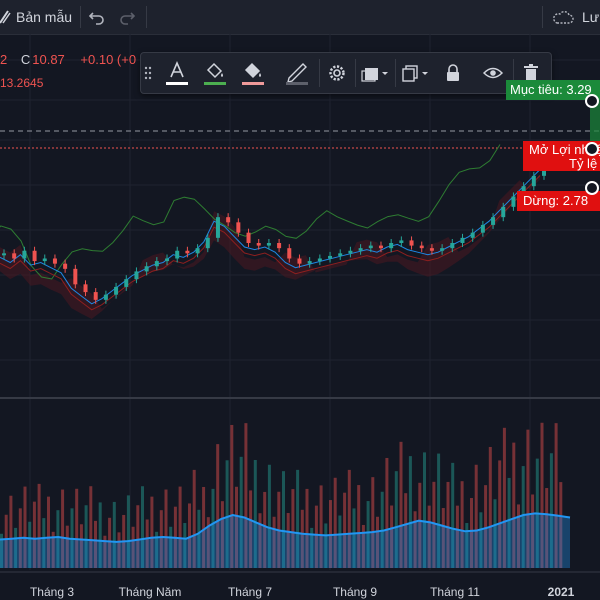 The width and height of the screenshot is (600, 600). What do you see at coordinates (592, 188) in the screenshot?
I see `stop-handle` at bounding box center [592, 188].